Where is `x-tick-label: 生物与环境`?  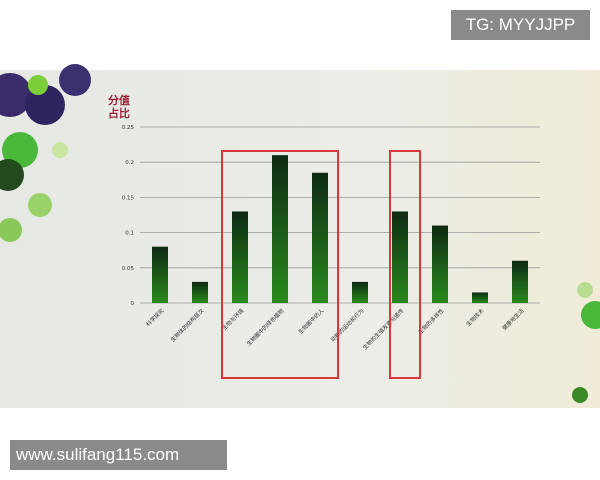
x-tick-label: 生物与环境 is located at coordinates (232, 318).